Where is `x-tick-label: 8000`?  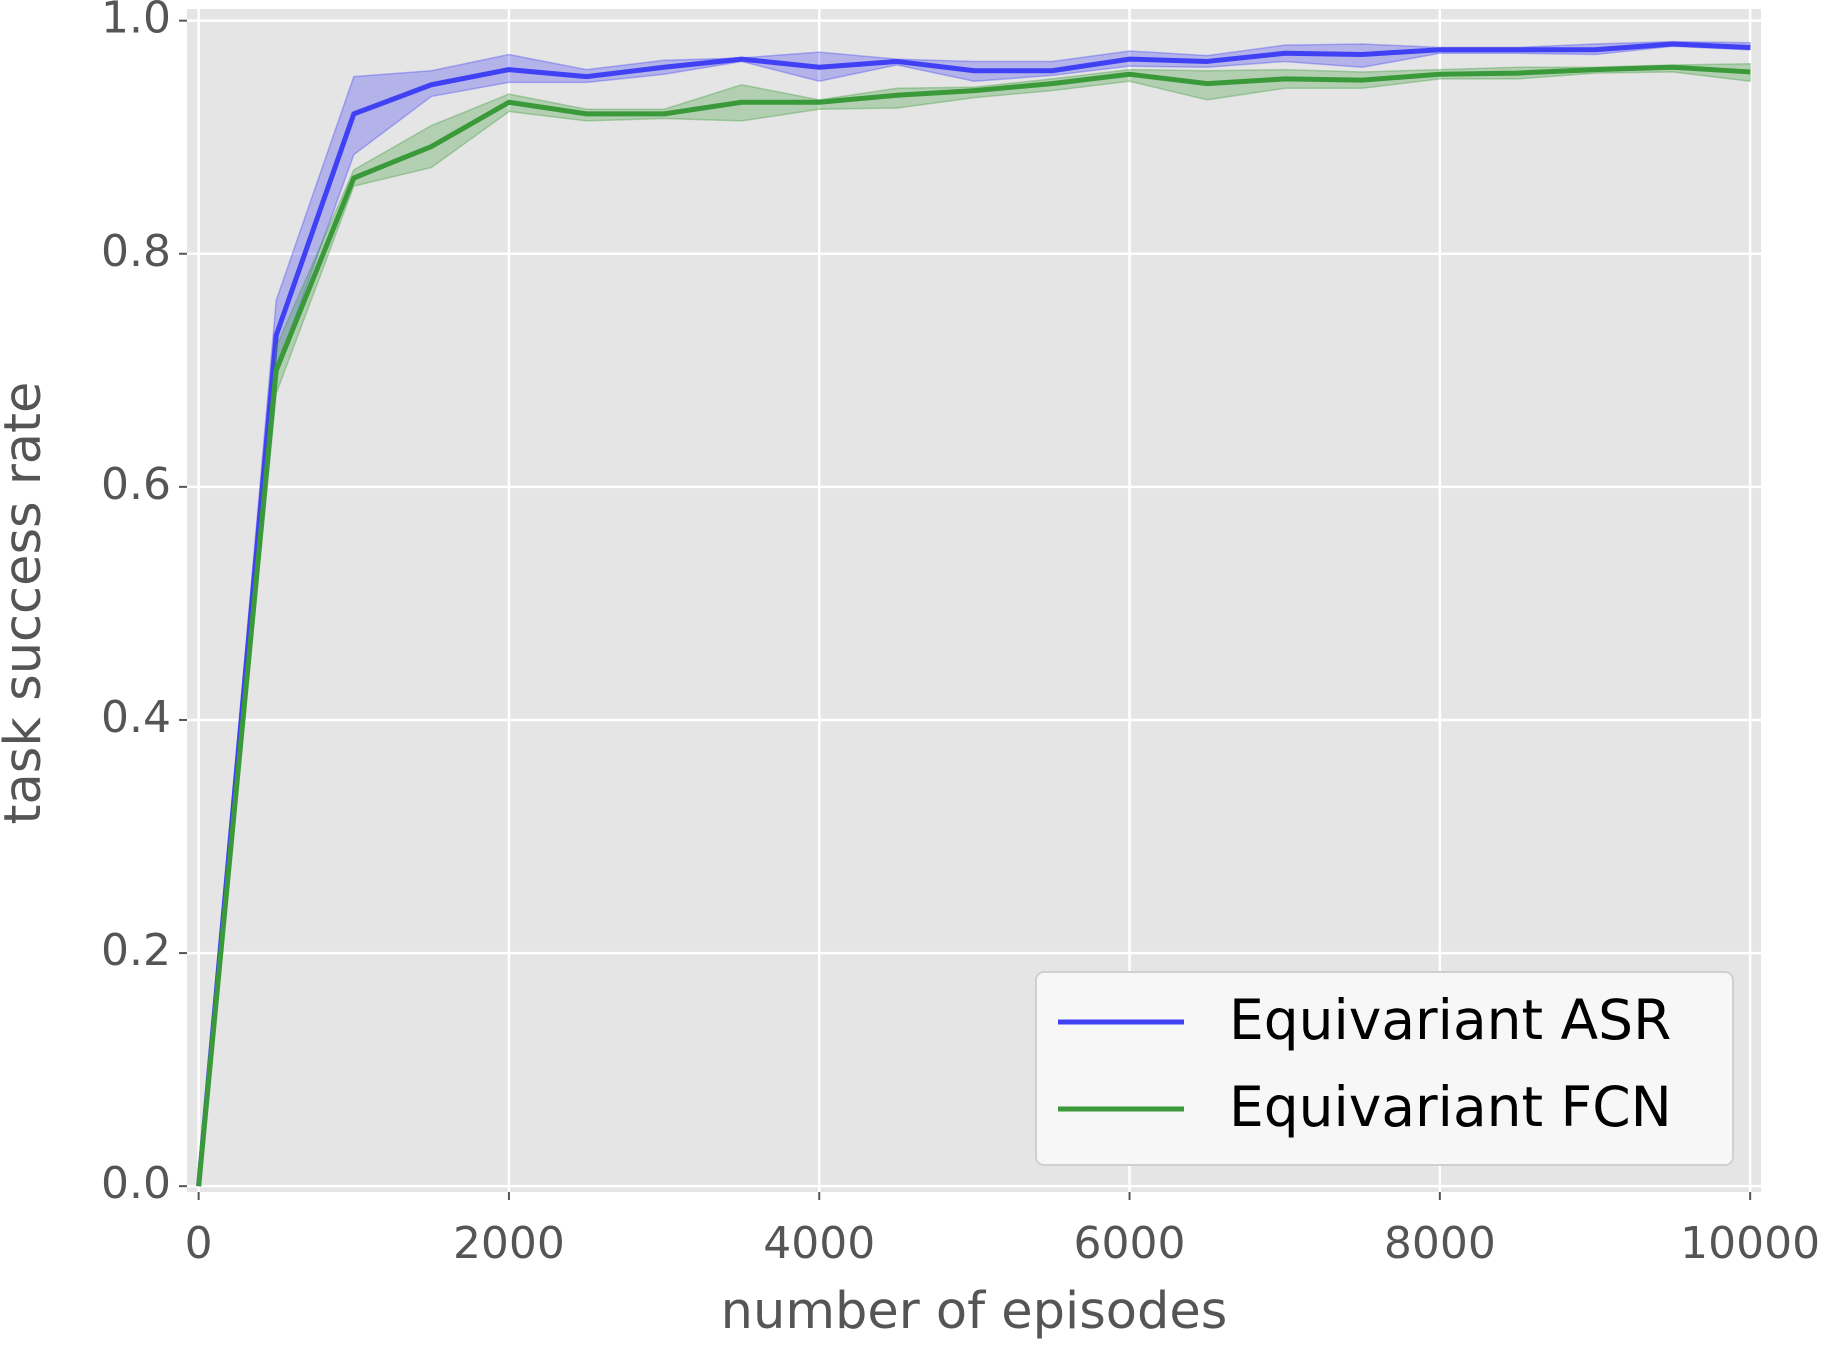
x-tick-label: 8000 is located at coordinates (1440, 1243).